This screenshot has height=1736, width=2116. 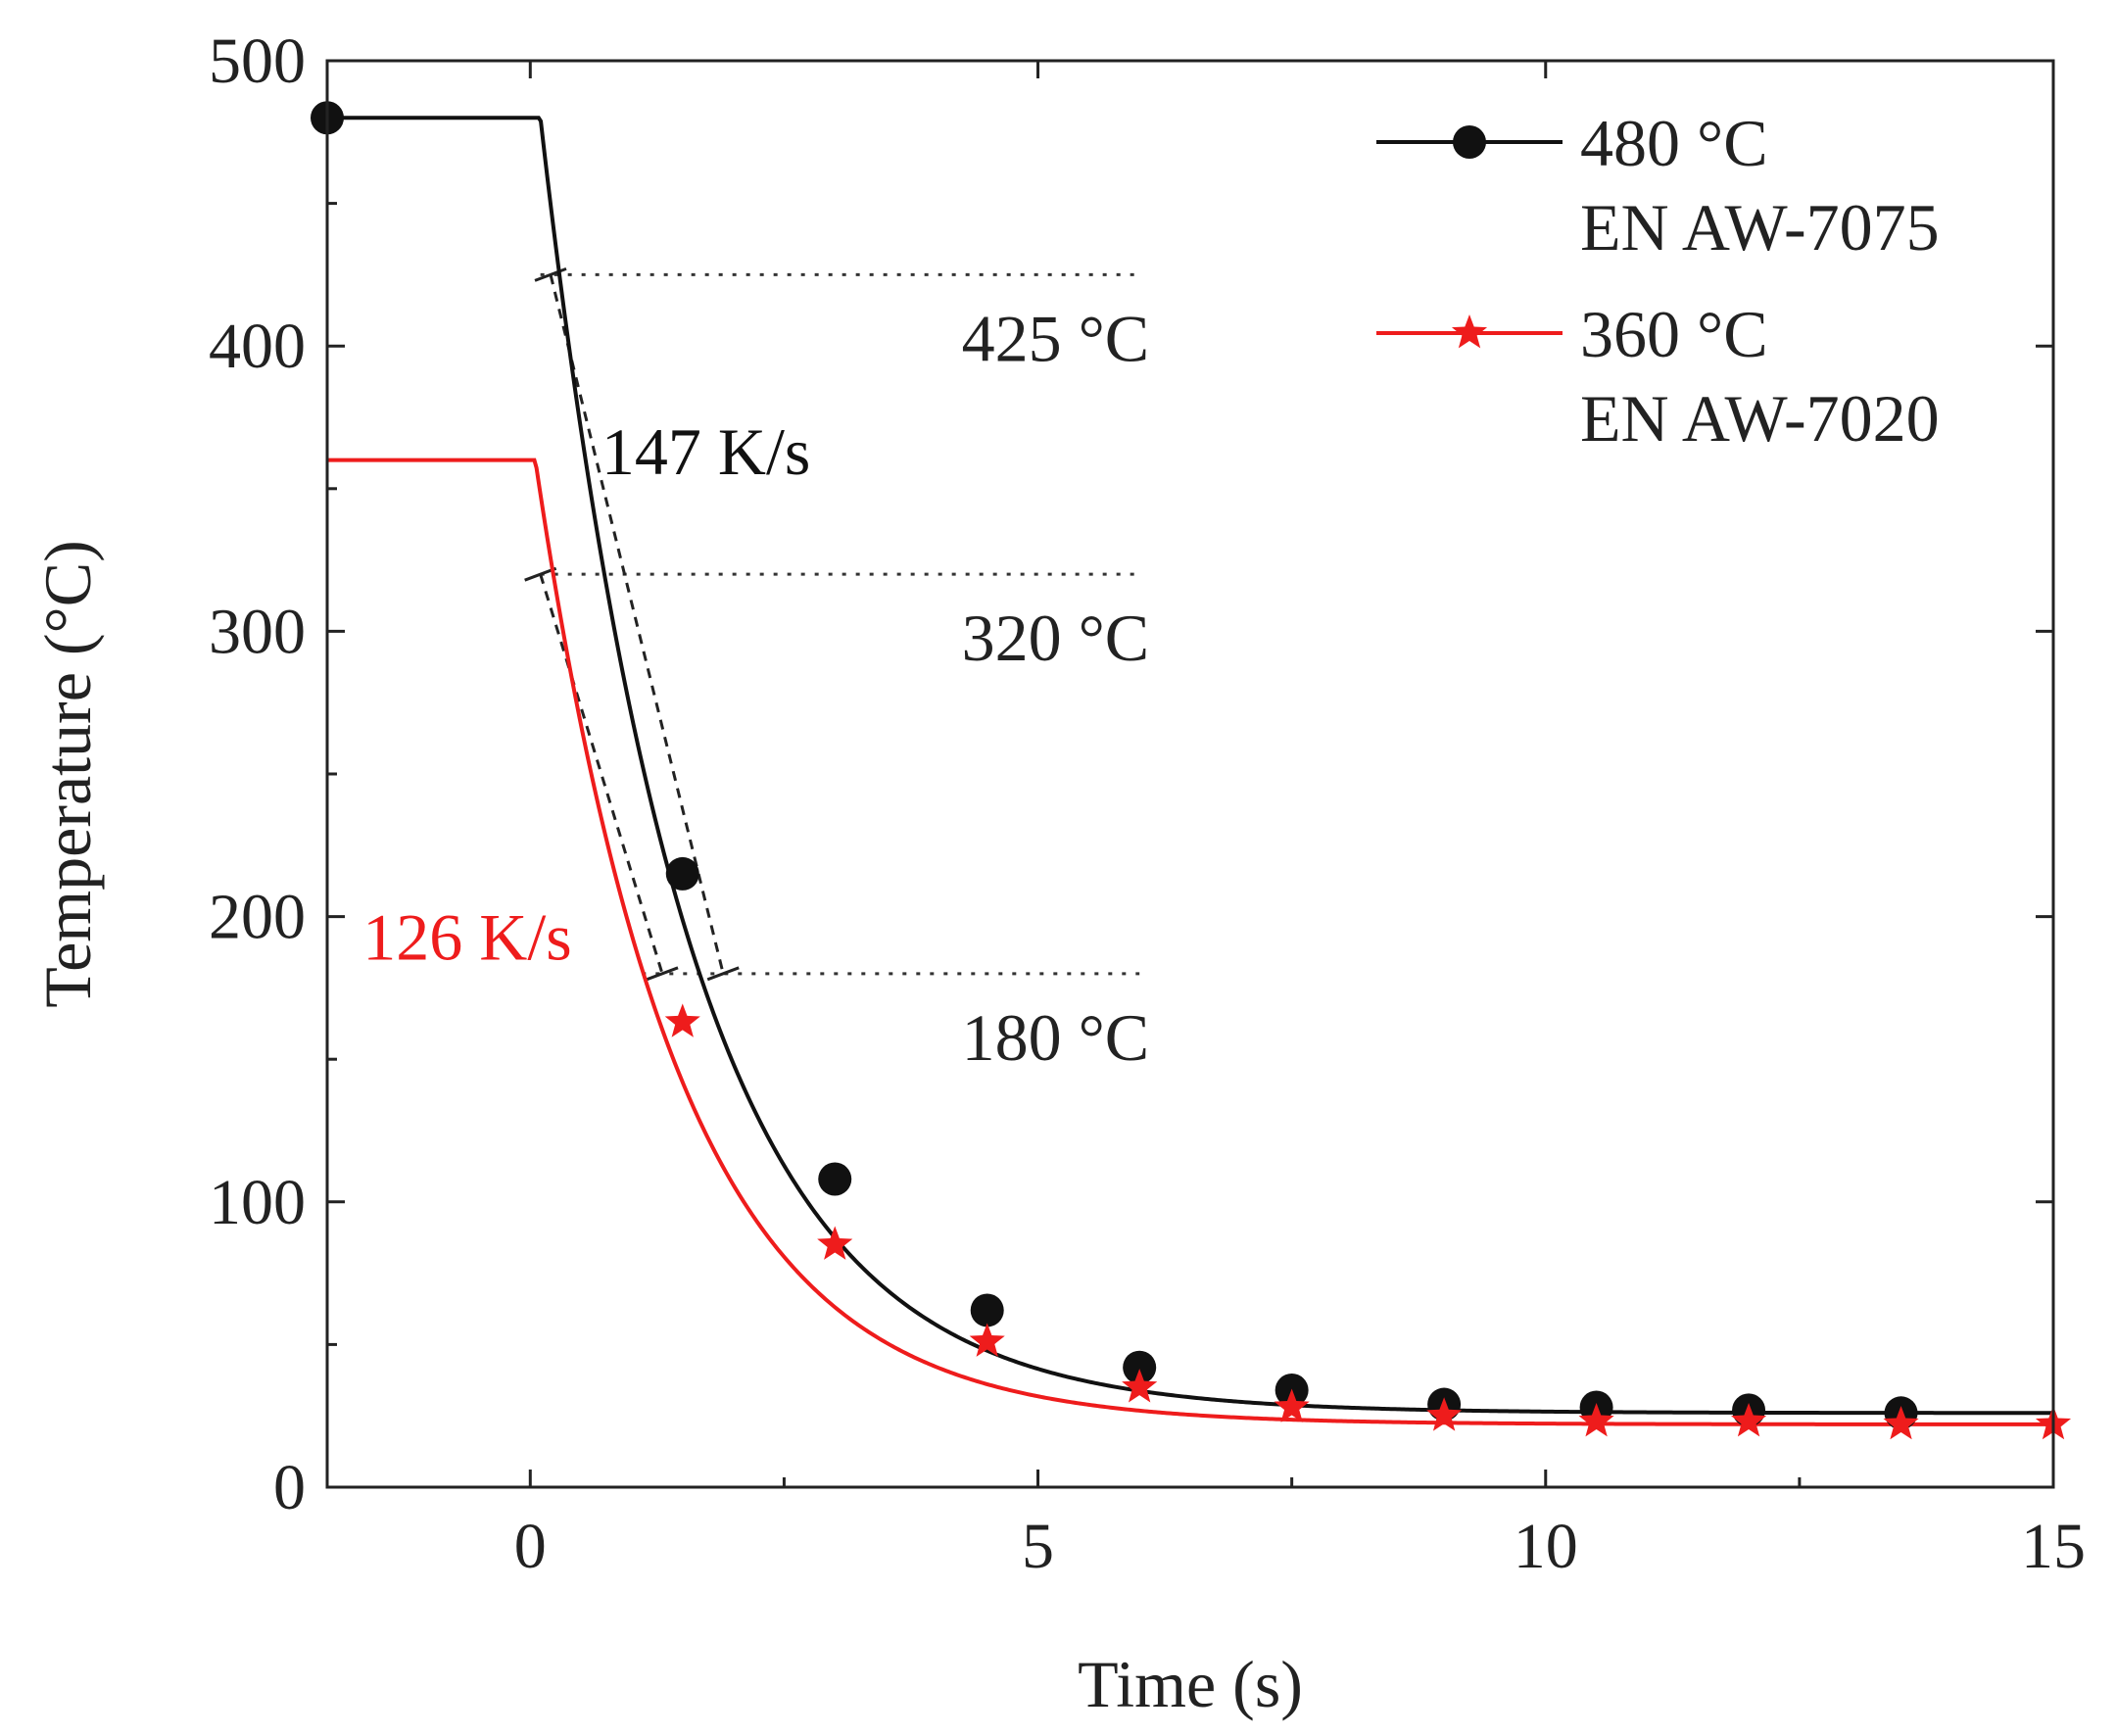 What do you see at coordinates (466, 936) in the screenshot?
I see `slope-label-7020: 126 K/s` at bounding box center [466, 936].